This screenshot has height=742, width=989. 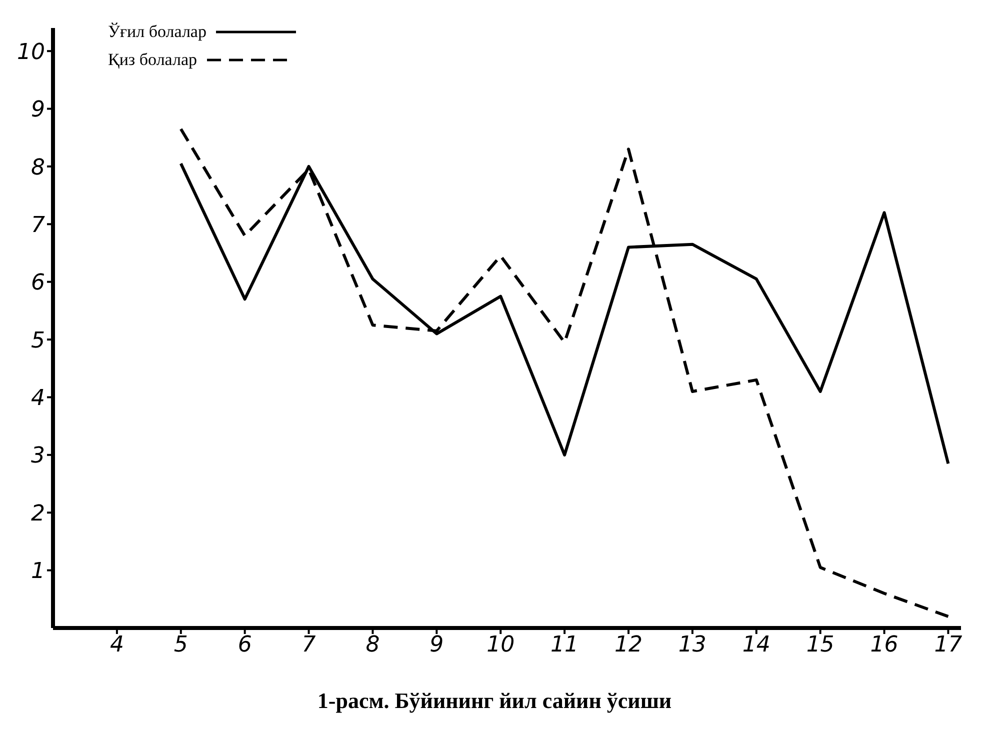 I want to click on x-tick-label: 14, so click(x=756, y=645).